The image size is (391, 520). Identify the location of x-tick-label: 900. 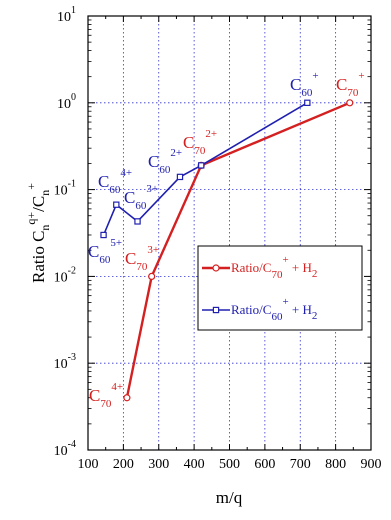
(371, 464).